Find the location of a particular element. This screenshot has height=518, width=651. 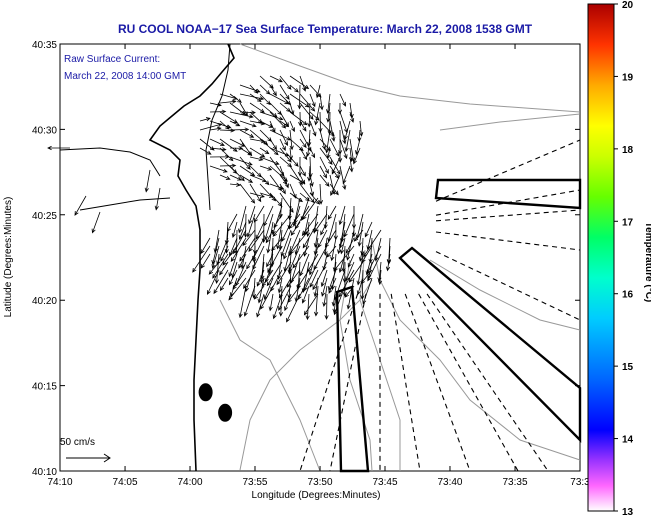

colorbar is located at coordinates (601, 257).